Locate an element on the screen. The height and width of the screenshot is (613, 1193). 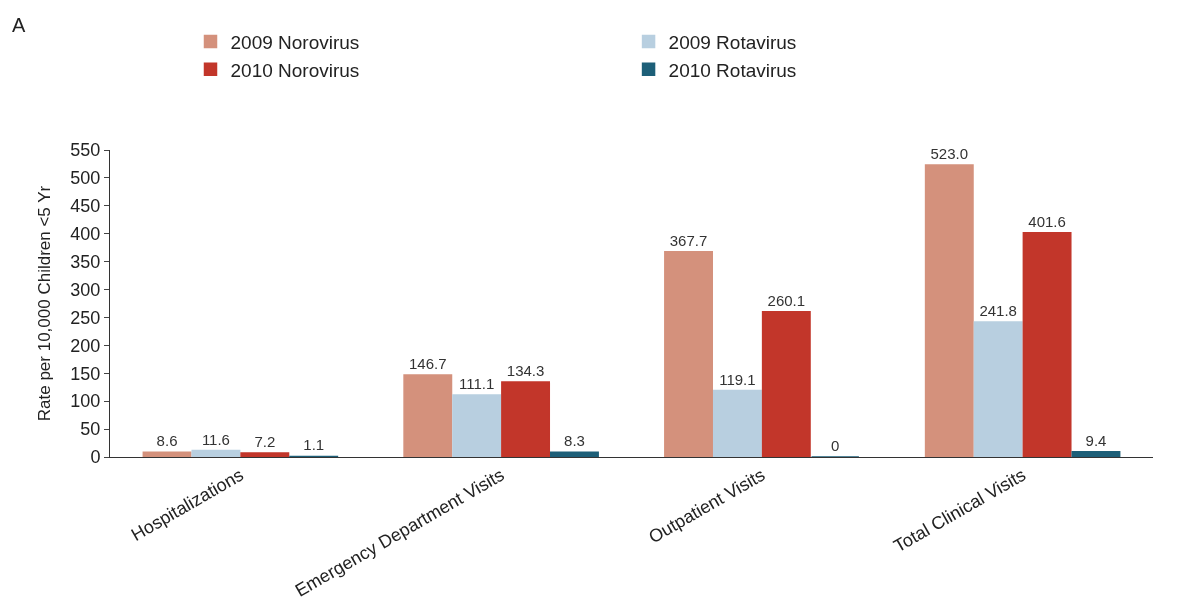
y-axis-title: Rate per 10,000 Children <5 Yr is located at coordinates (44, 303).